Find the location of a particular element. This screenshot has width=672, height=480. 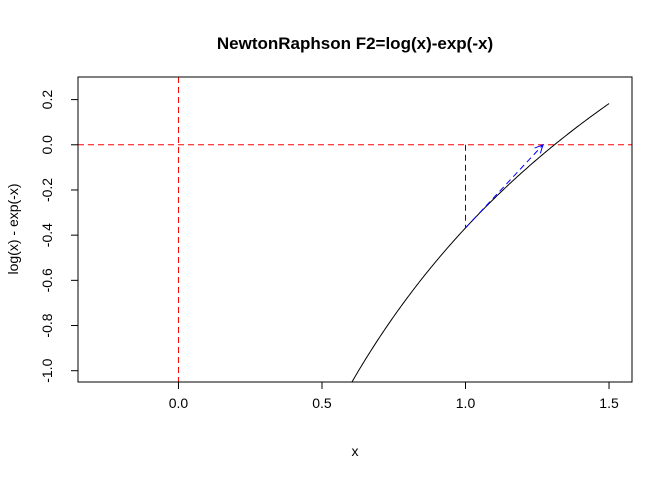

y-tick-label: 0.0 is located at coordinates (47, 145).